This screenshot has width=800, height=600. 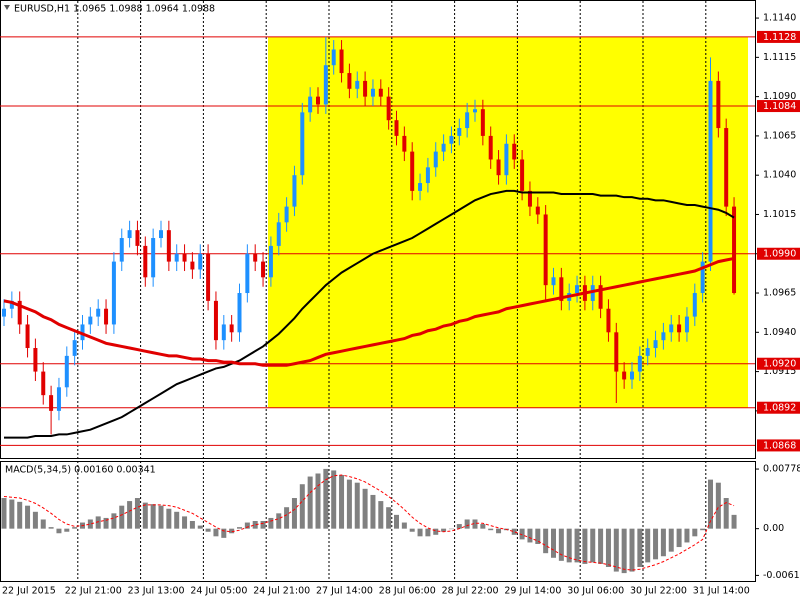 I want to click on indicator-title: MACD(5,34,5) 0.00160 0.00341, so click(x=80, y=470).